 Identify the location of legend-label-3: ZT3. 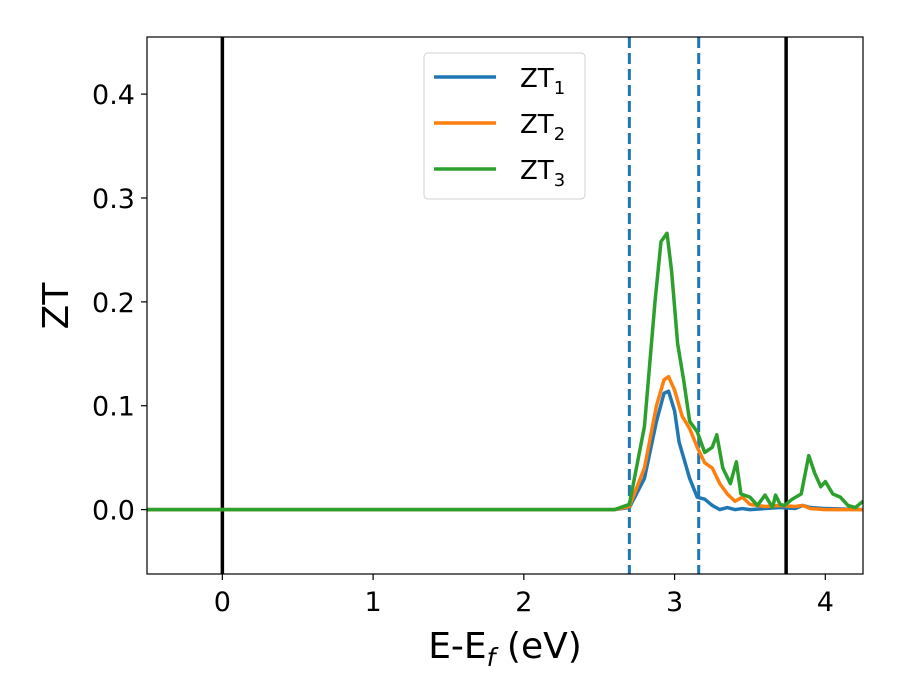
(542, 173).